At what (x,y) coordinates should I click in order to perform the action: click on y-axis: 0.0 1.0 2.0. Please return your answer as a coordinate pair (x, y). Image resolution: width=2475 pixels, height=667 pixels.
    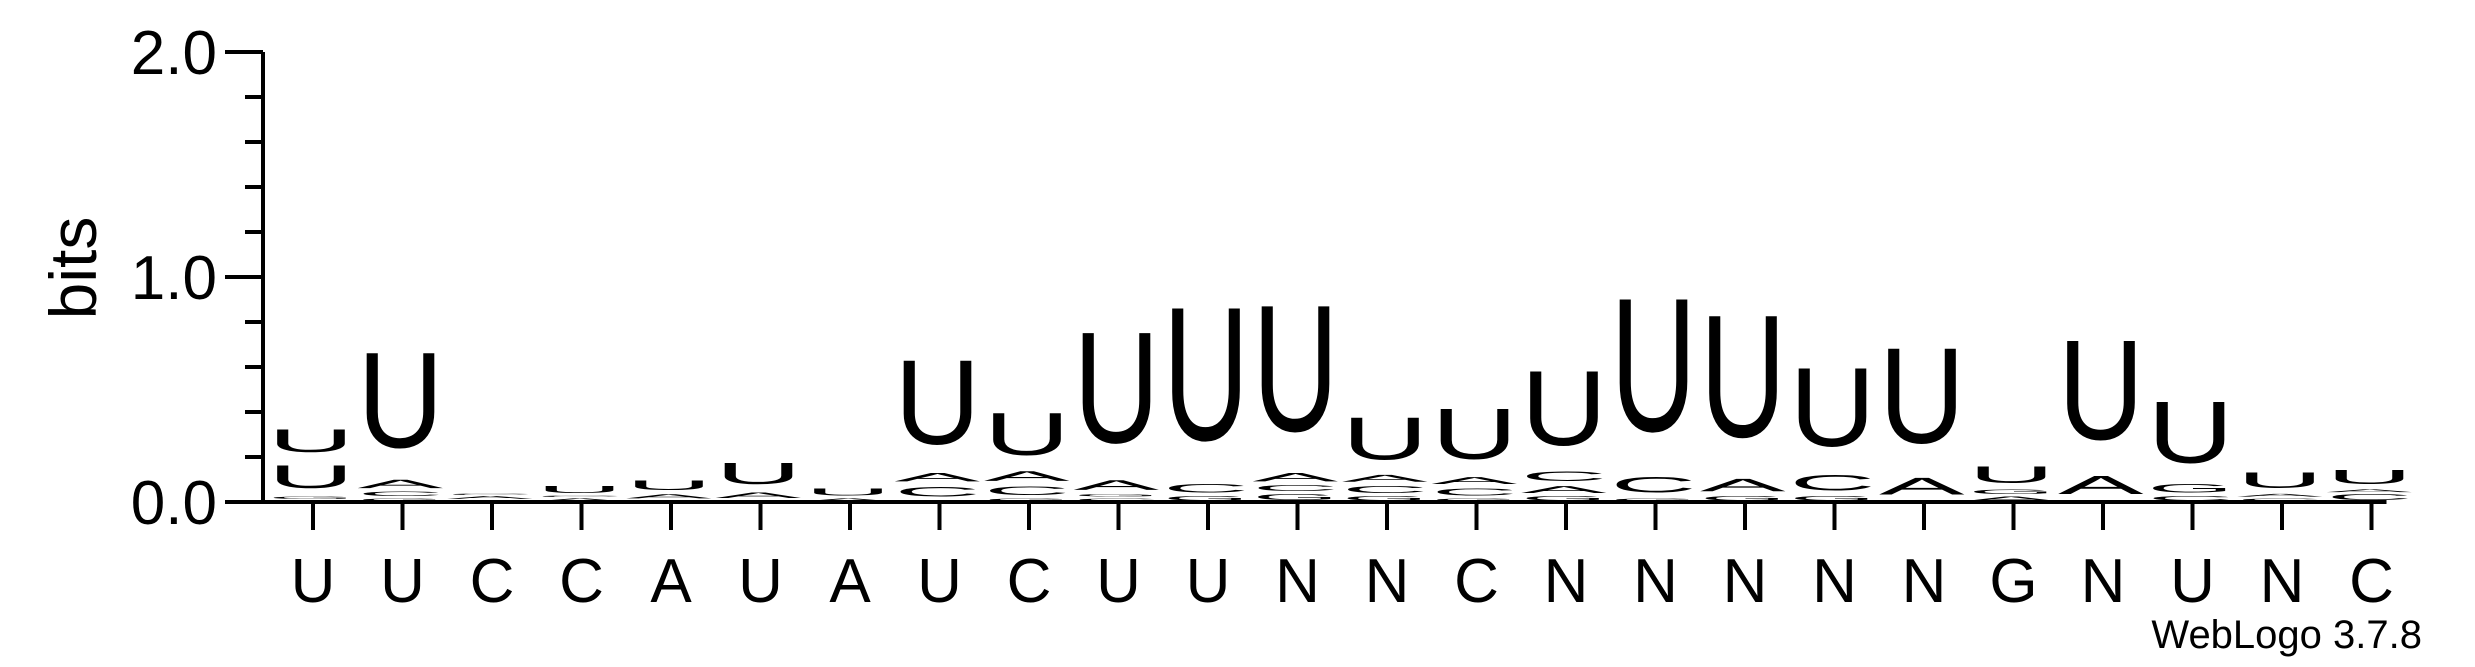
    Looking at the image, I should click on (198, 278).